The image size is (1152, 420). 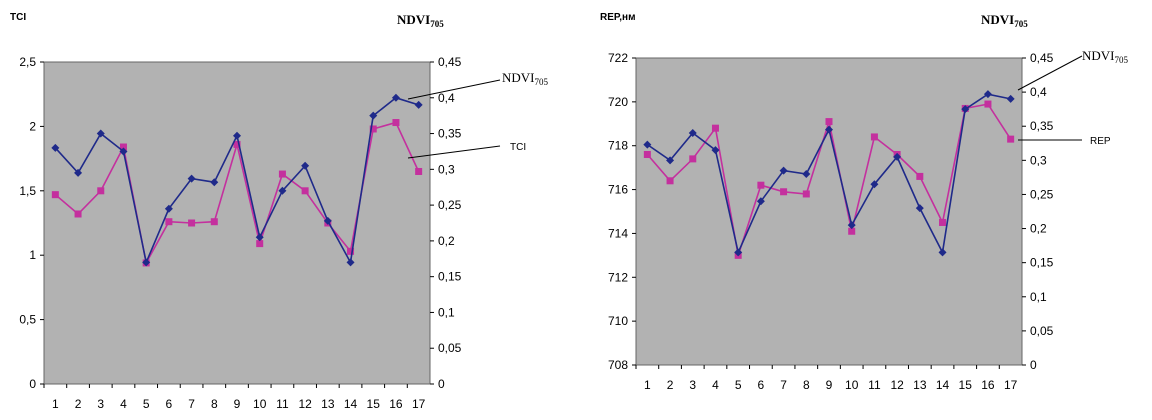 What do you see at coordinates (454, 89) in the screenshot?
I see `chart-1-callout-ndvi-leader` at bounding box center [454, 89].